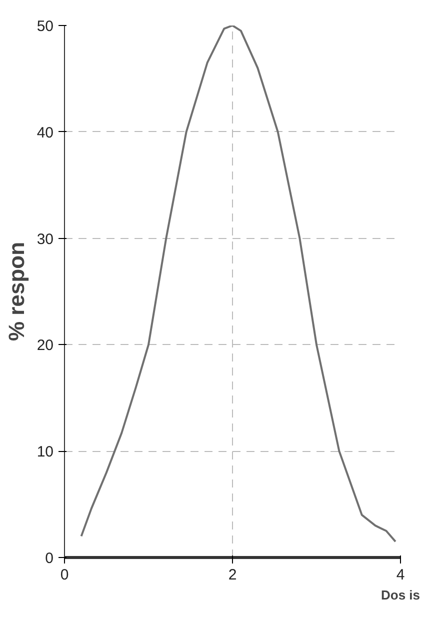  What do you see at coordinates (16, 292) in the screenshot?
I see `y-axis-title: % respon` at bounding box center [16, 292].